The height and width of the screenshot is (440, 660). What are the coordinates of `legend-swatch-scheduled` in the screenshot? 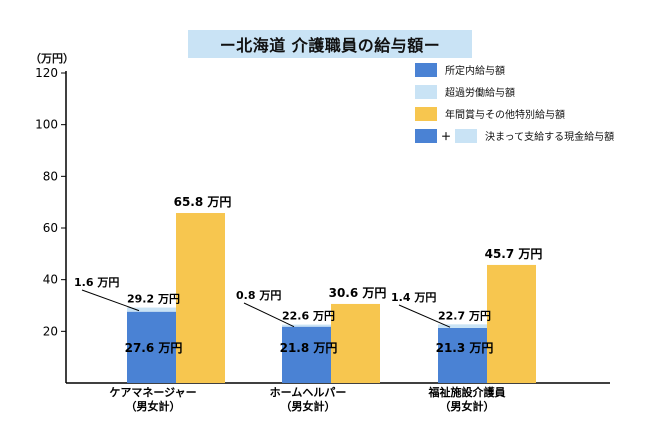 It's located at (426, 69).